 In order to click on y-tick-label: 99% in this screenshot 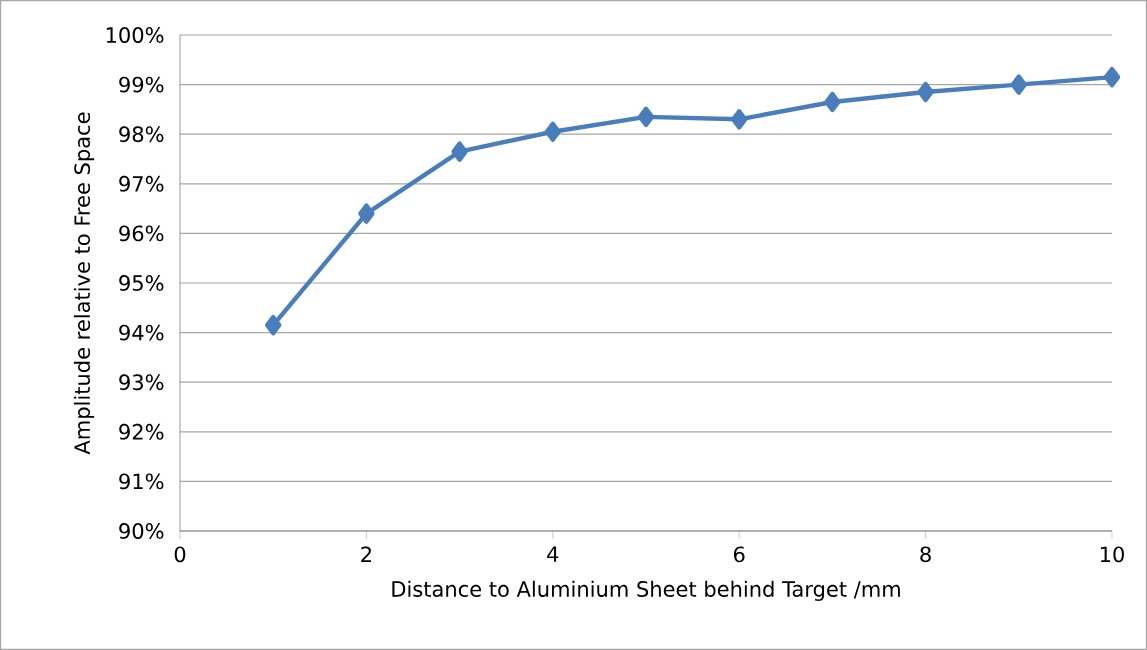, I will do `click(141, 84)`.